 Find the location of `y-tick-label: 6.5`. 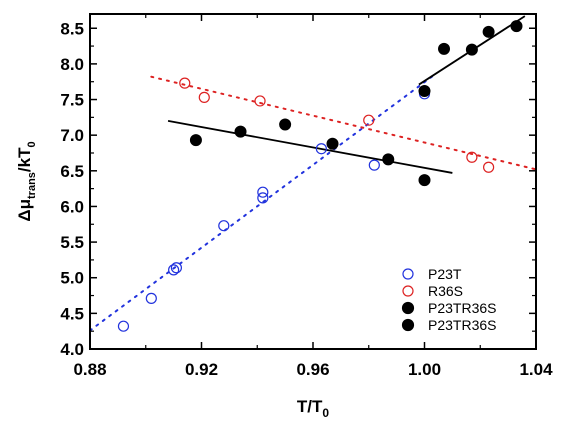

y-tick-label: 6.5 is located at coordinates (72, 171).